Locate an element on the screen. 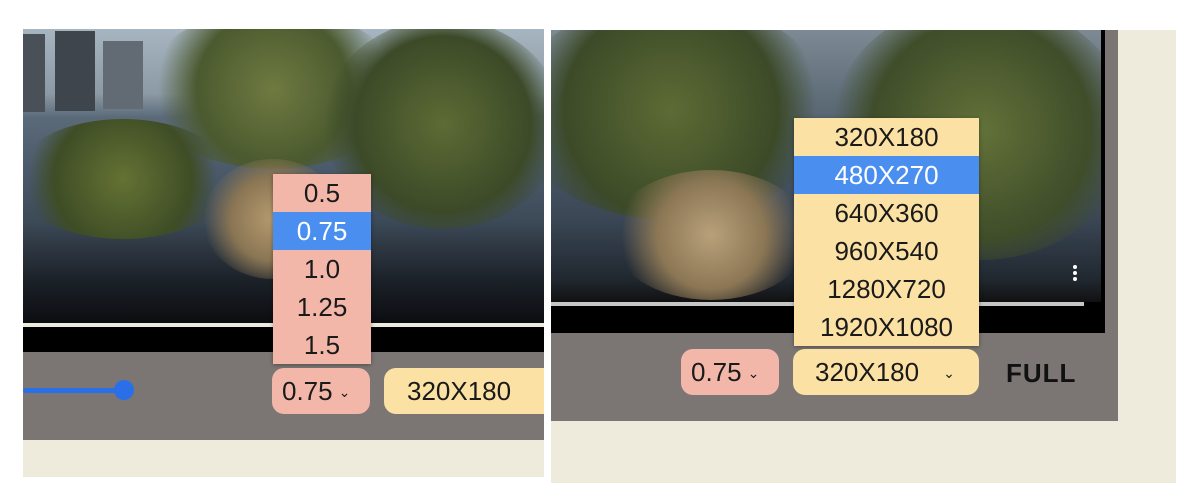 This screenshot has width=1189, height=497. resolution-option: 1920X1080 is located at coordinates (886, 327).